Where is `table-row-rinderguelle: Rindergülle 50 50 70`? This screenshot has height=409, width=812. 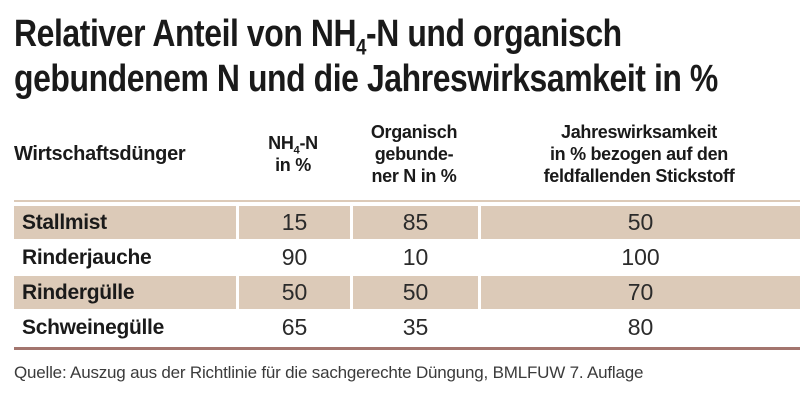
table-row-rinderguelle: Rindergülle 50 50 70 is located at coordinates (407, 293).